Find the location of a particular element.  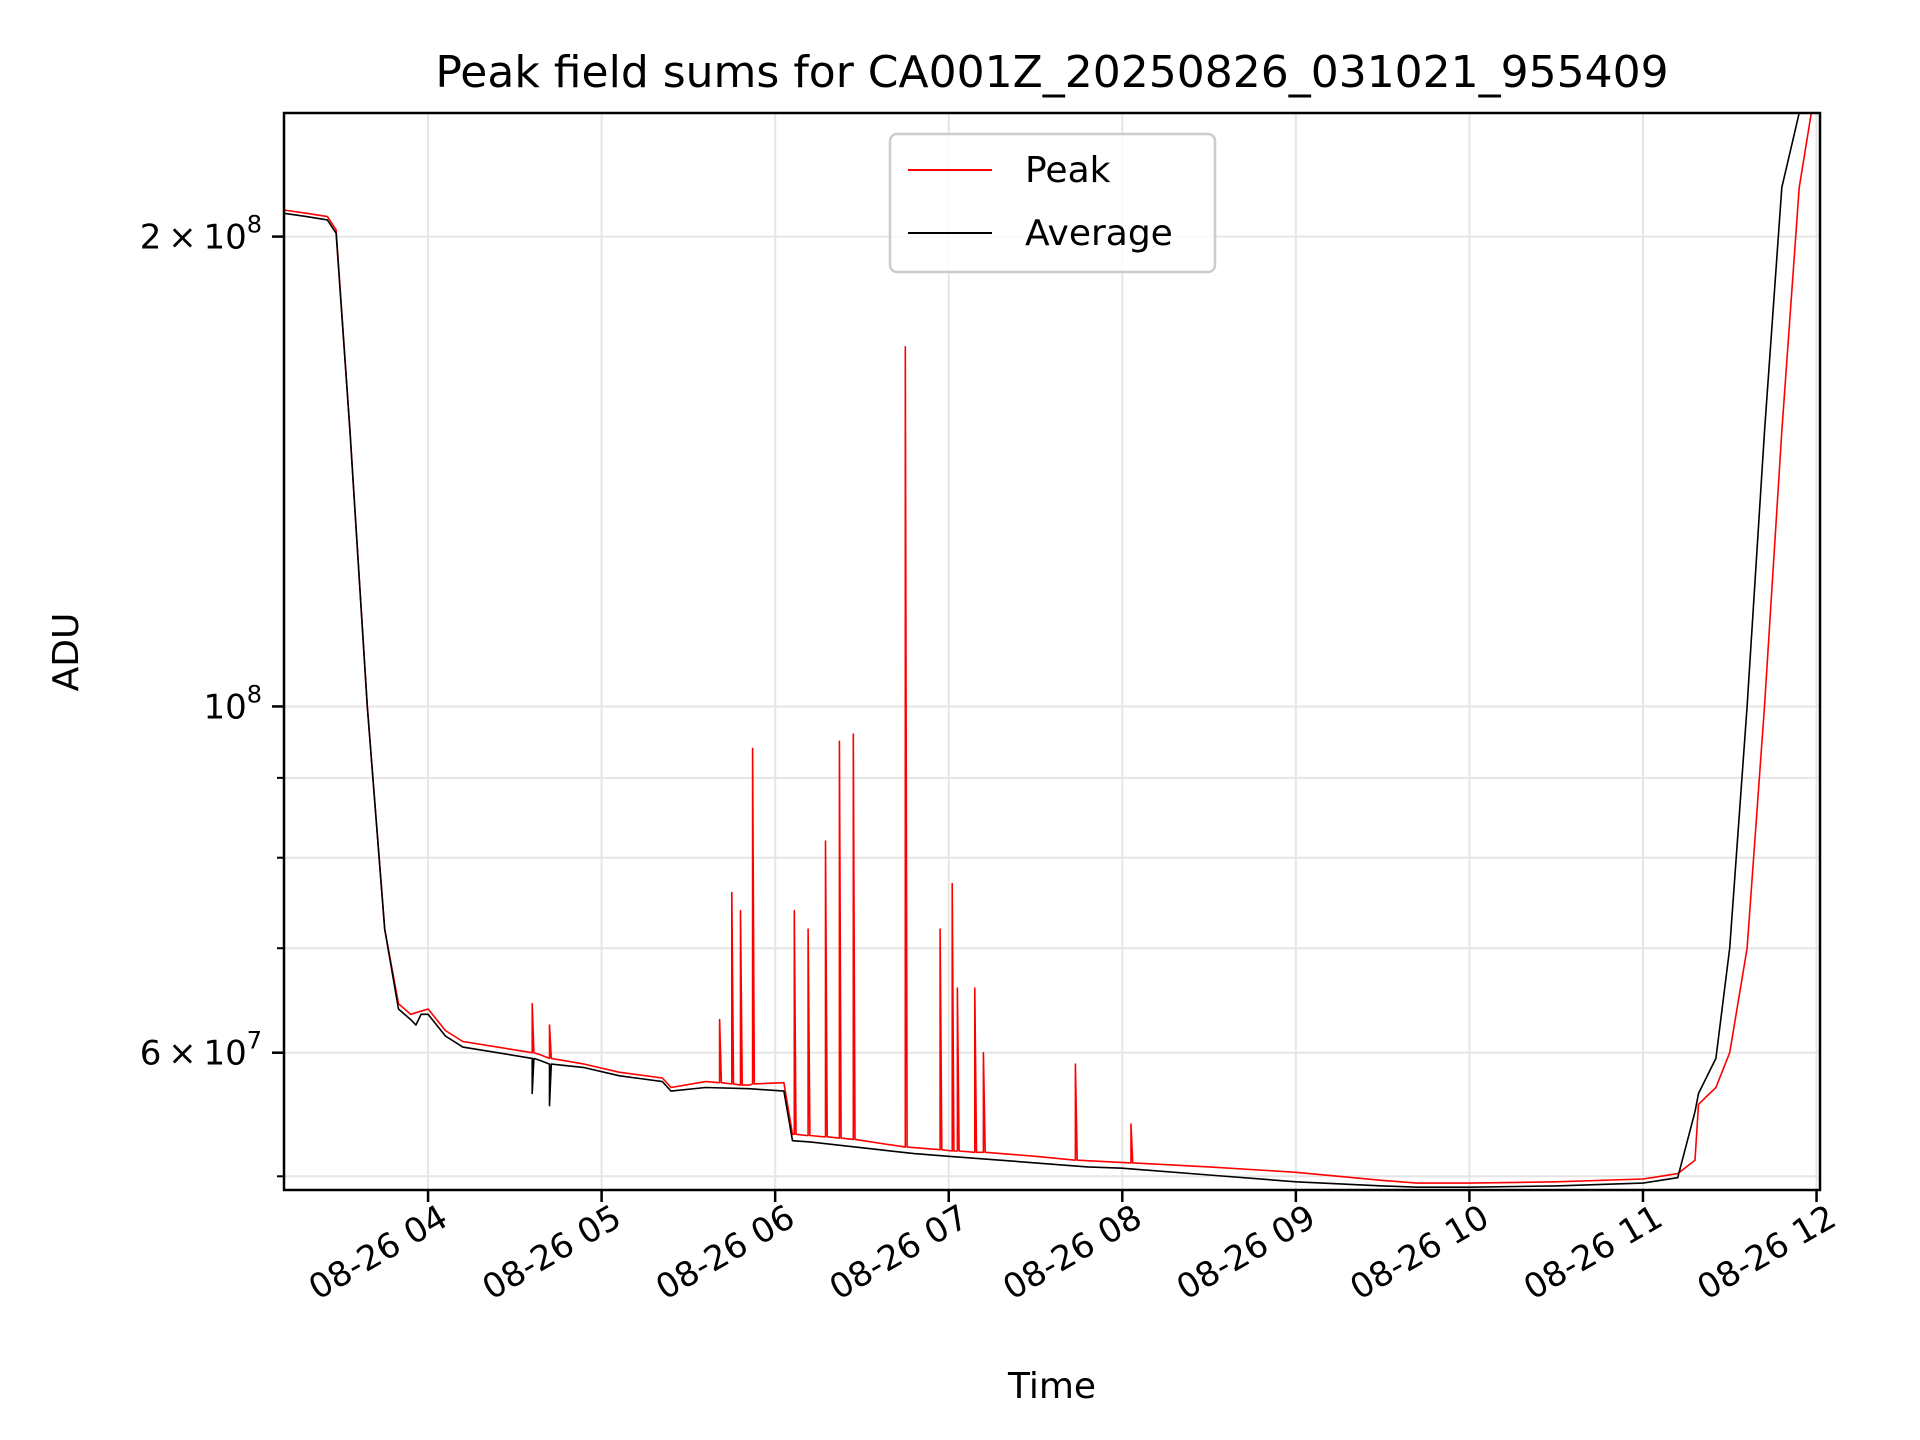

legend-label-average: Average is located at coordinates (1099, 233).